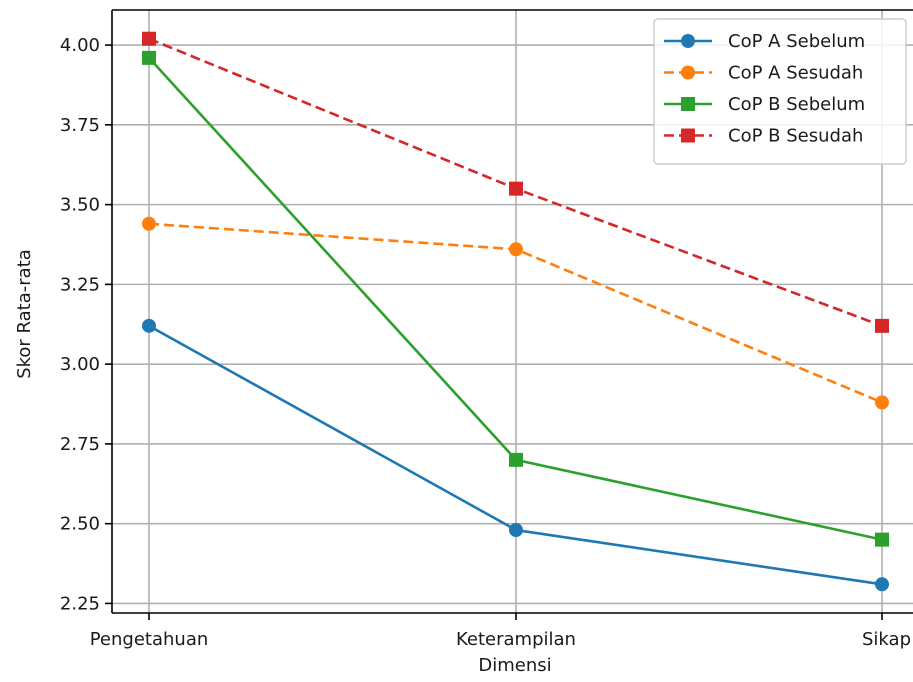 Image resolution: width=913 pixels, height=682 pixels. I want to click on y-ticks: 2.25 2.50 2.75 3.00 3.25 3.50 3.75 4.00, so click(86, 324).